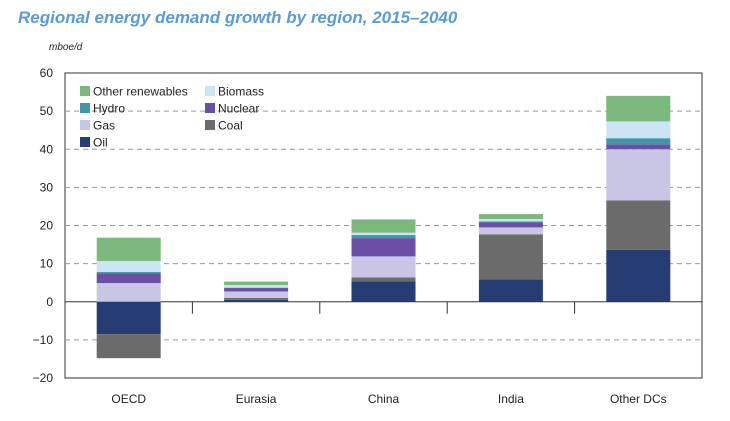  What do you see at coordinates (109, 109) in the screenshot?
I see `legend-label: Hydro` at bounding box center [109, 109].